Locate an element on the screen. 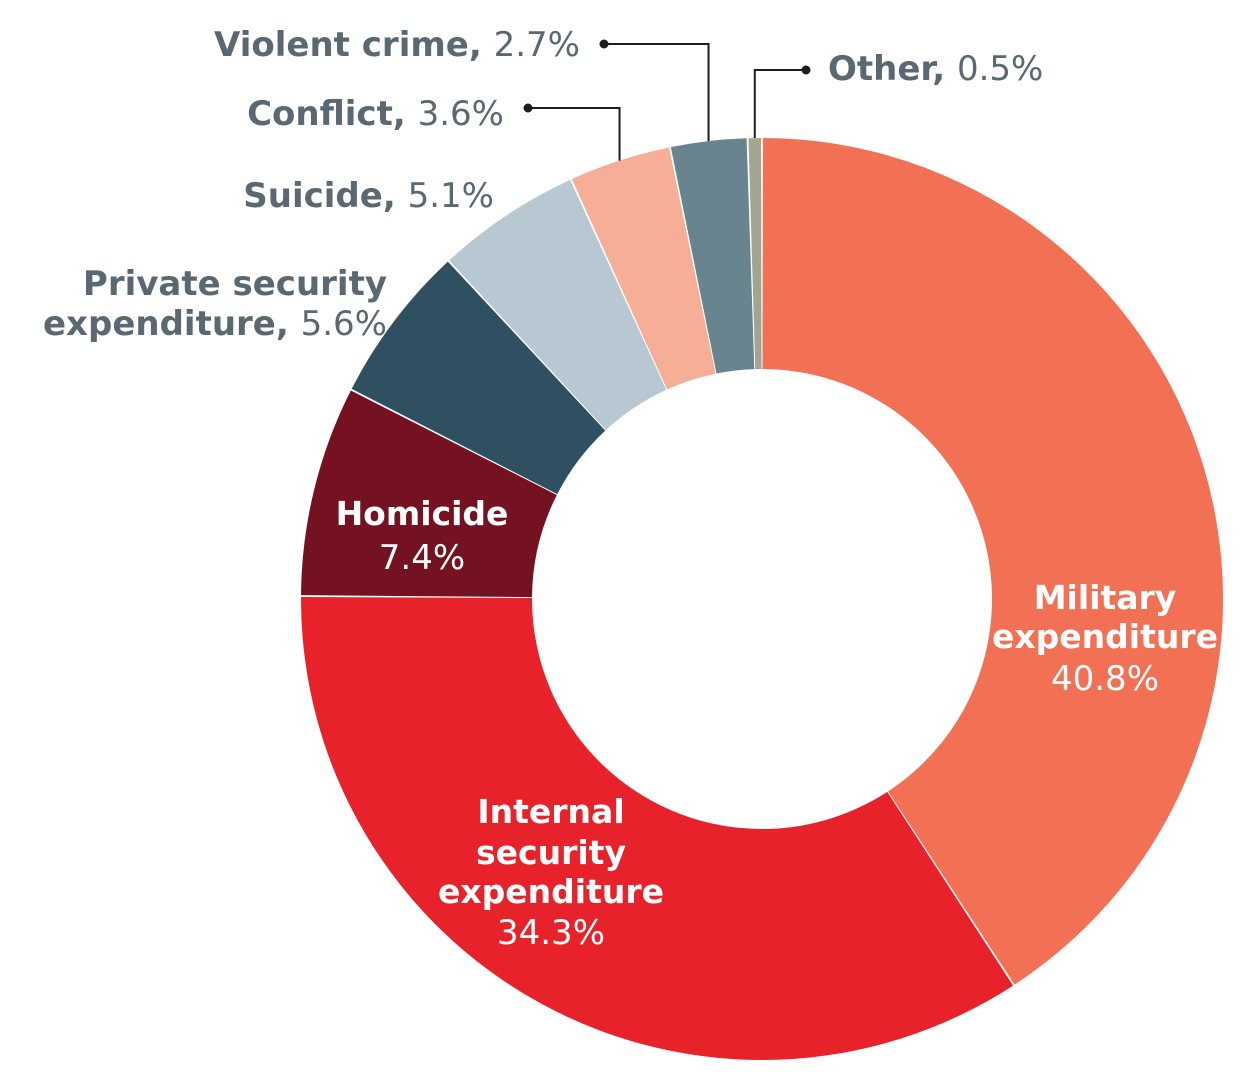 The width and height of the screenshot is (1252, 1072). label-military-value: 40.8% is located at coordinates (1105, 679).